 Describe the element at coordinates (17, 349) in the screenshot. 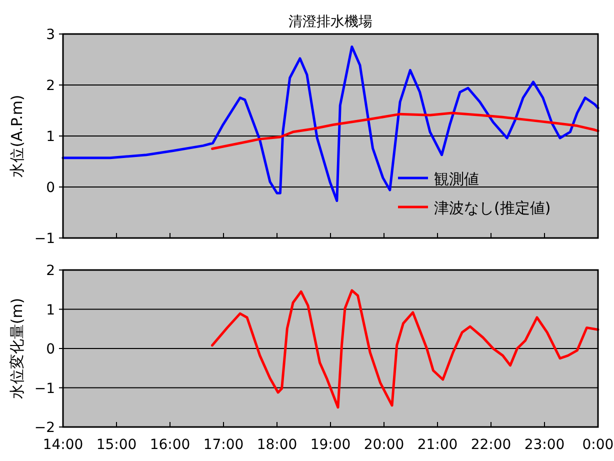

I see `y-axis-title: 水位変化量(m)` at that location.